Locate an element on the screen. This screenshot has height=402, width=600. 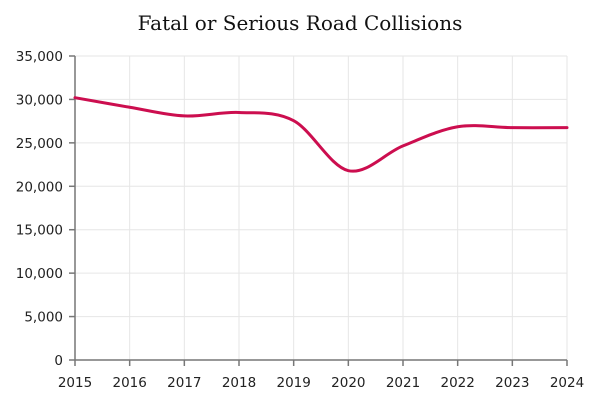
x-tick-label: 2016 is located at coordinates (129, 383).